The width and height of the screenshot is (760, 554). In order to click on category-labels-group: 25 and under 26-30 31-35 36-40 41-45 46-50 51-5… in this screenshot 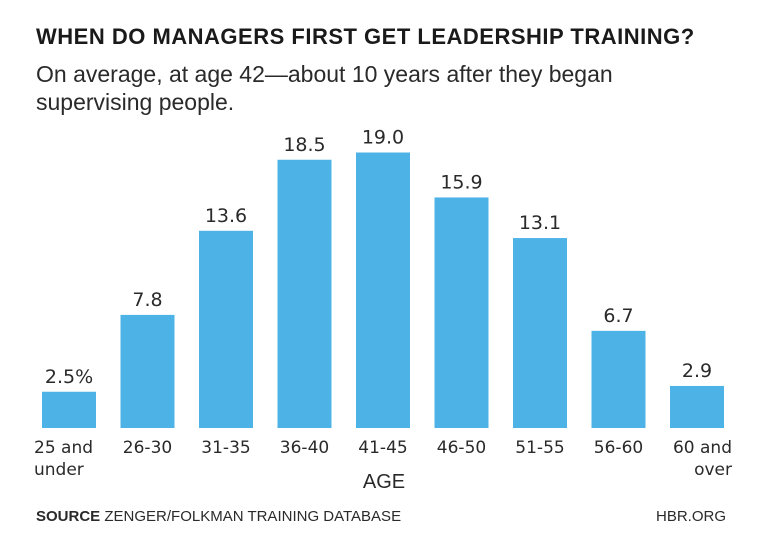, I will do `click(383, 459)`.